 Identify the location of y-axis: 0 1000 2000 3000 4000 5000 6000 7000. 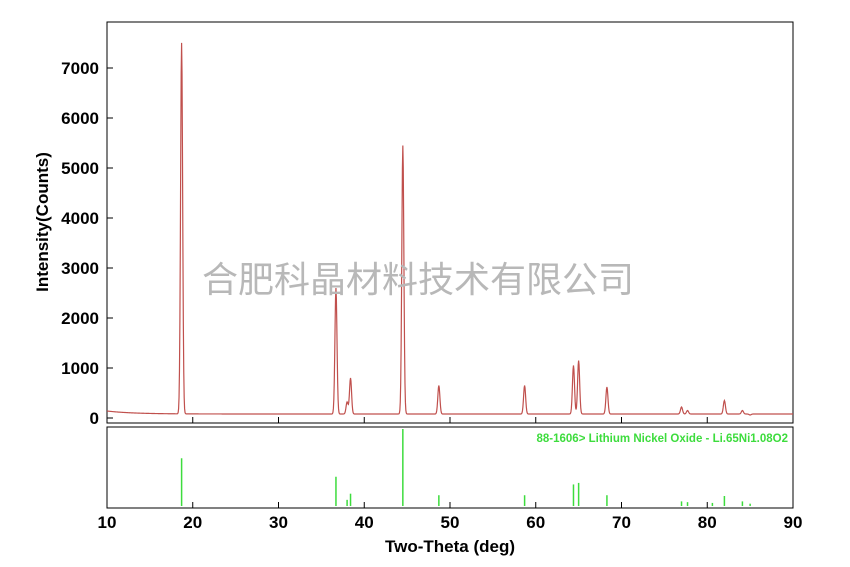
(87, 243).